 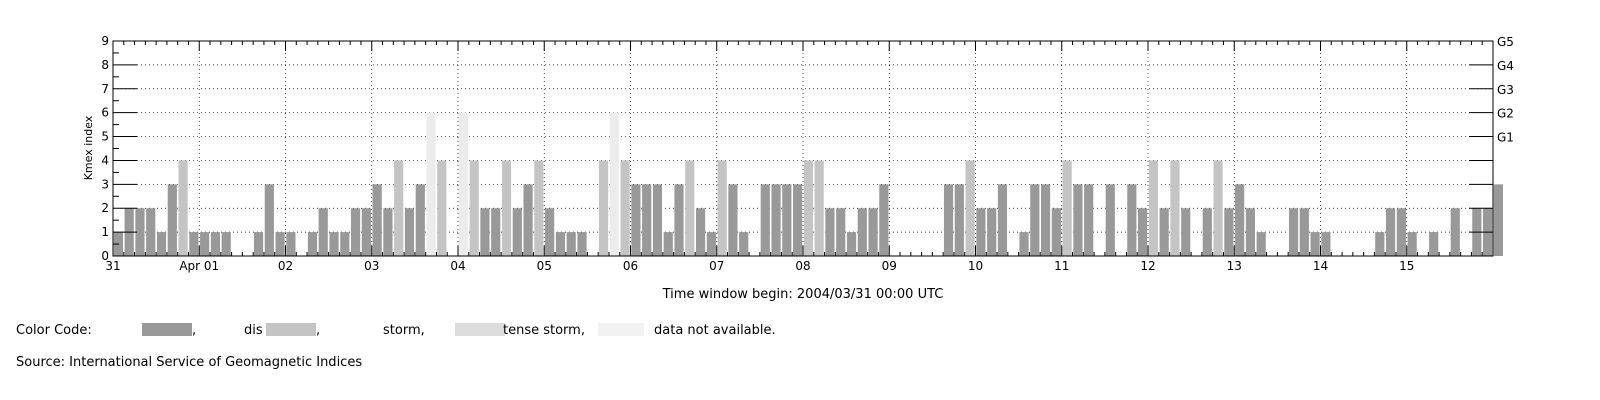 I want to click on x-tick-label: 11, so click(x=1061, y=266).